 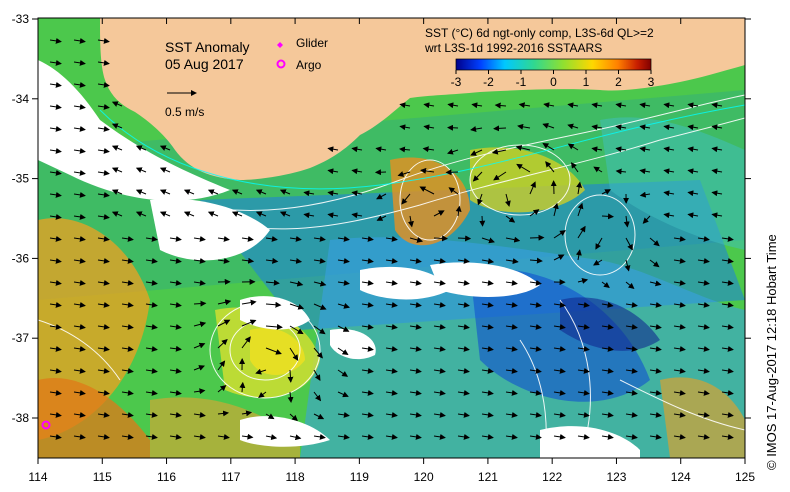 What do you see at coordinates (309, 65) in the screenshot?
I see `argo-label: Argo` at bounding box center [309, 65].